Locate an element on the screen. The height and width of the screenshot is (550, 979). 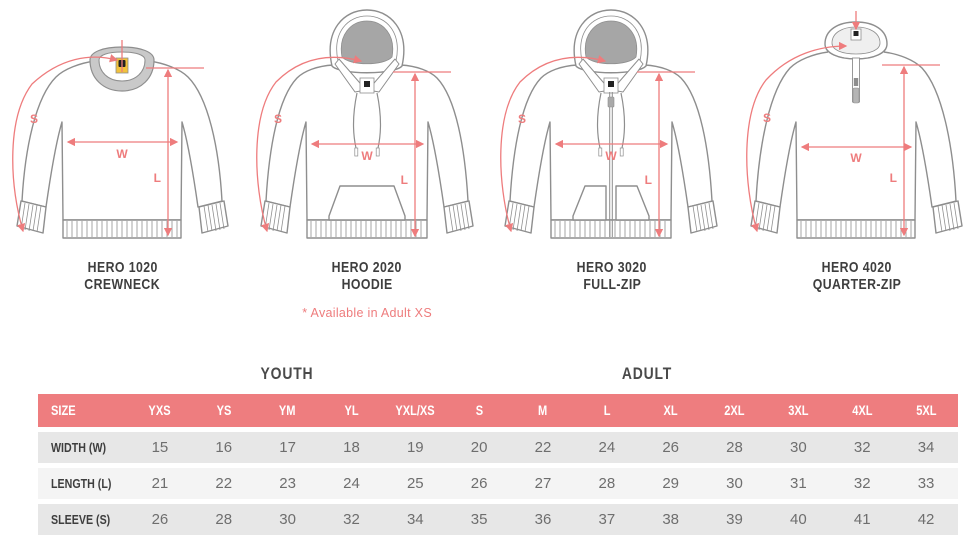
figure-model: HERO 1020 is located at coordinates (122, 267).